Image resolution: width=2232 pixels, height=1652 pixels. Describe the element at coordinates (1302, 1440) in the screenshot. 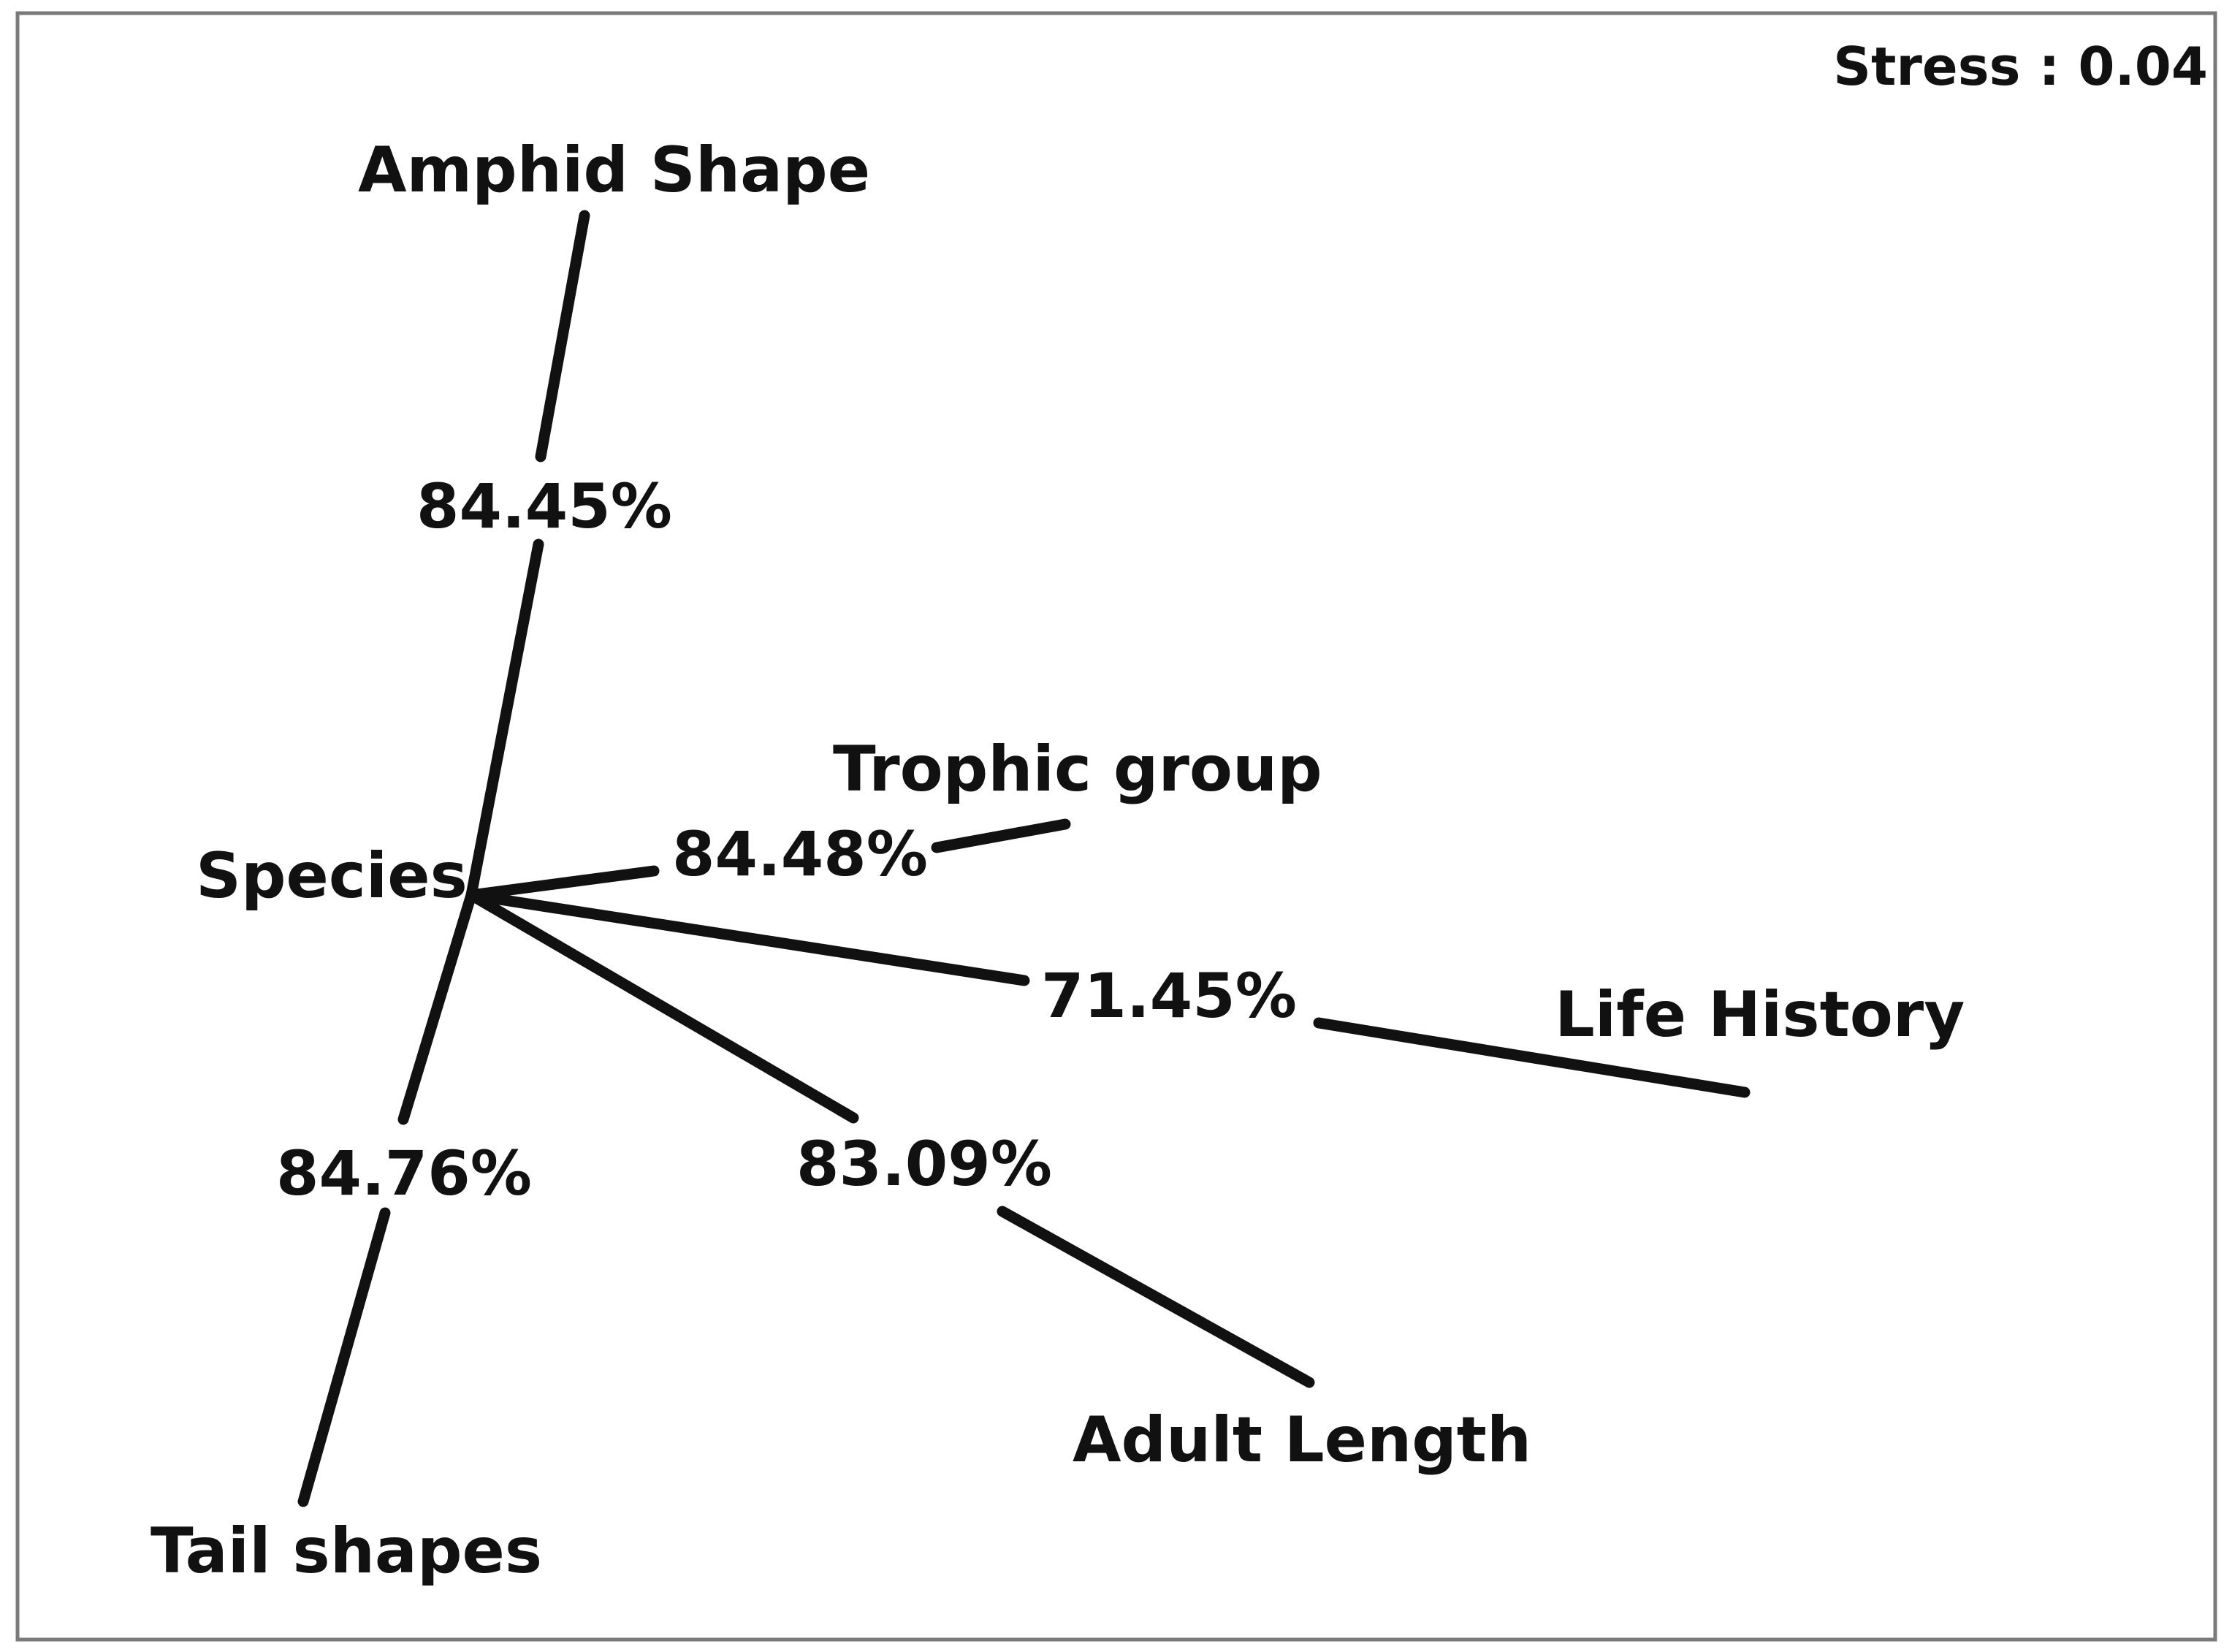

I see `adult-length-label: Adult Length` at that location.